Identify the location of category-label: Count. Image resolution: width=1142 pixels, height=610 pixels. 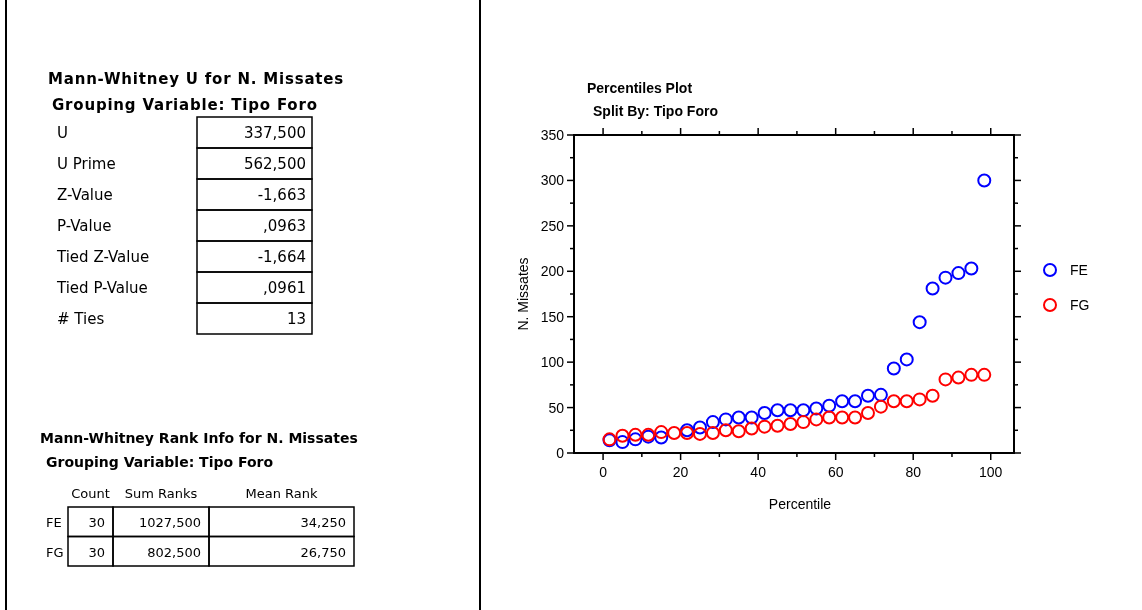
(90, 493).